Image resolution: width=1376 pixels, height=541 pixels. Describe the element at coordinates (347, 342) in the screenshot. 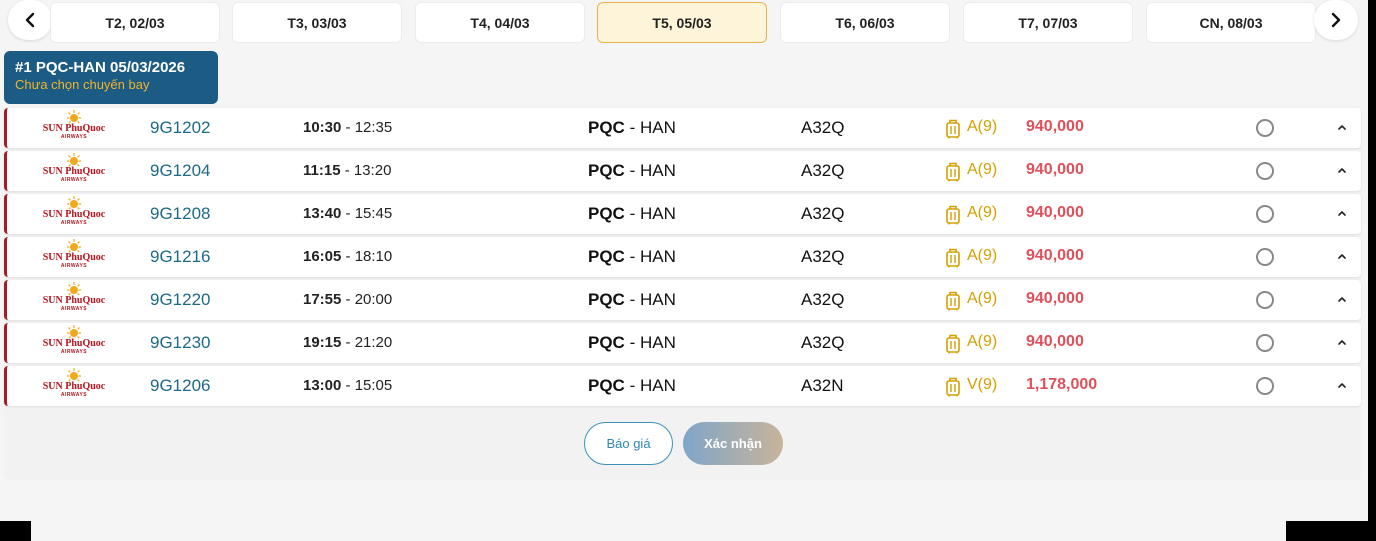

I see `flight-times: 19:15 - 21:20` at that location.